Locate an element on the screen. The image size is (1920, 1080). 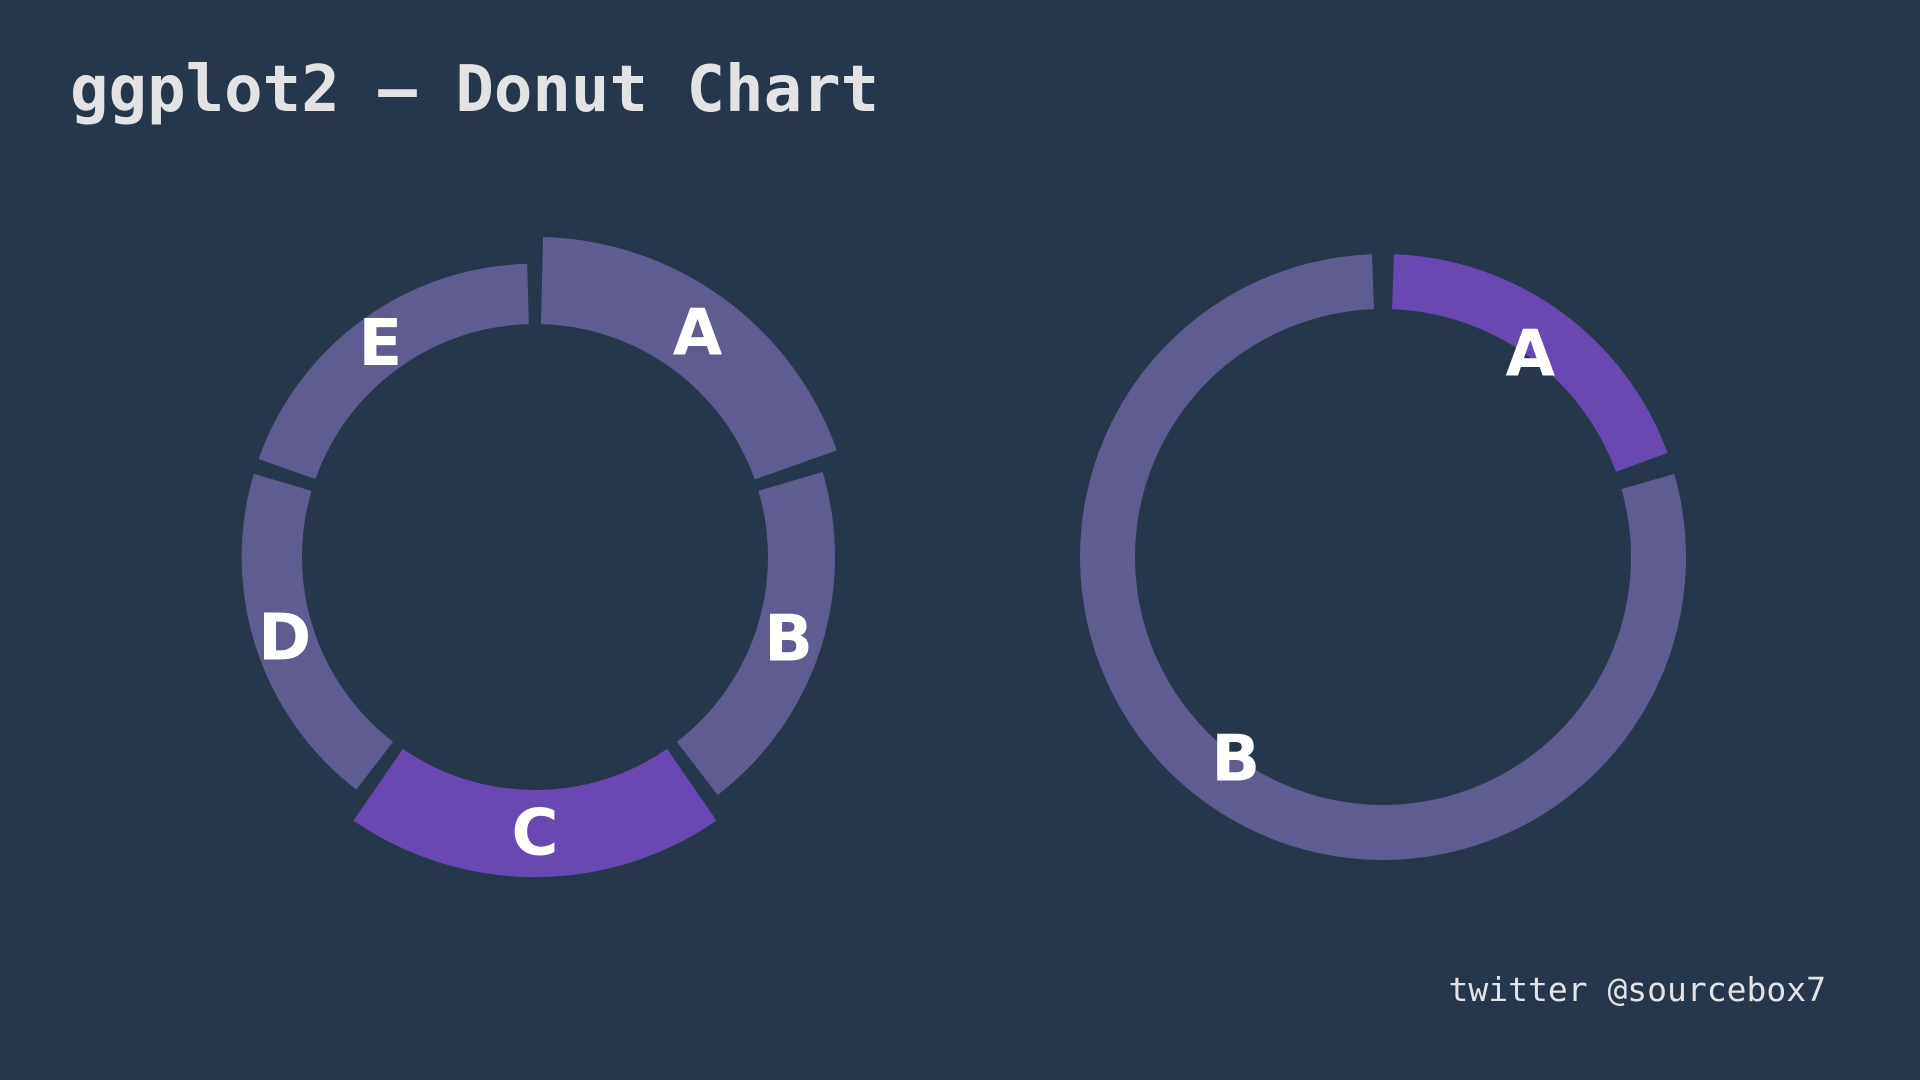
donut-2-segment-a is located at coordinates (1530, 363).